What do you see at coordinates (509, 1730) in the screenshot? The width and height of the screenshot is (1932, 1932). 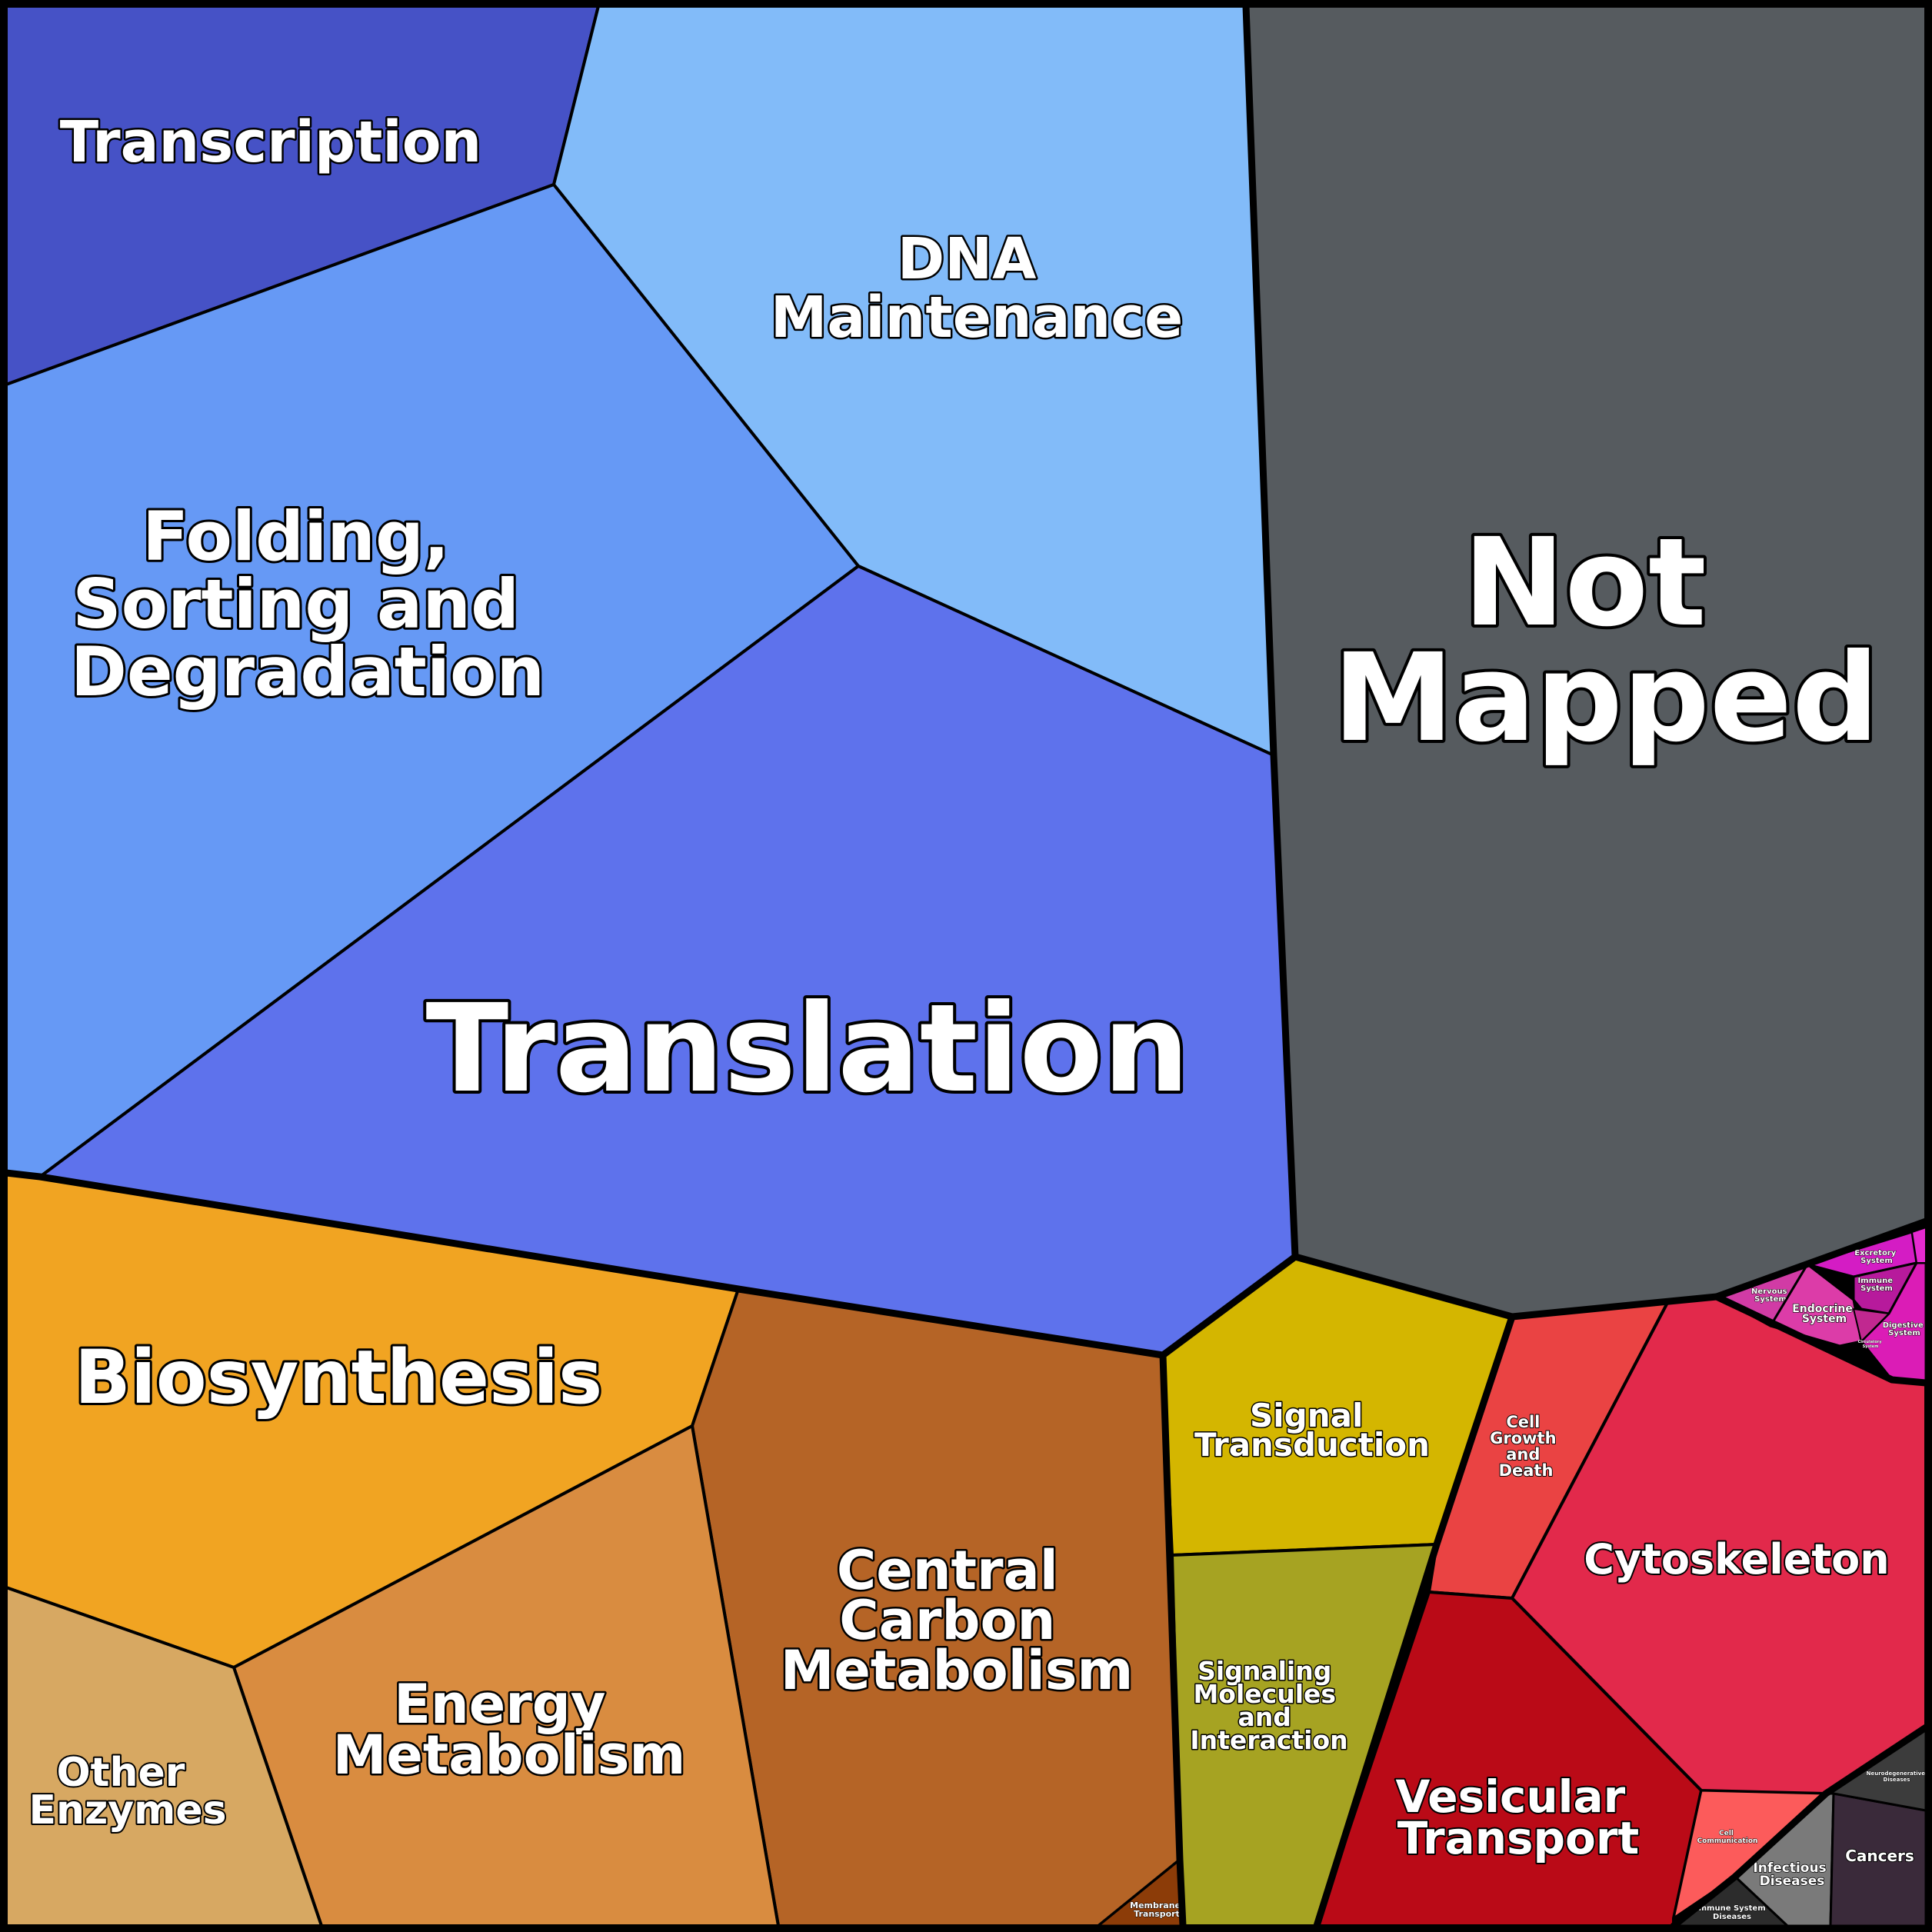 I see `label-energy: Energy Metabolism` at bounding box center [509, 1730].